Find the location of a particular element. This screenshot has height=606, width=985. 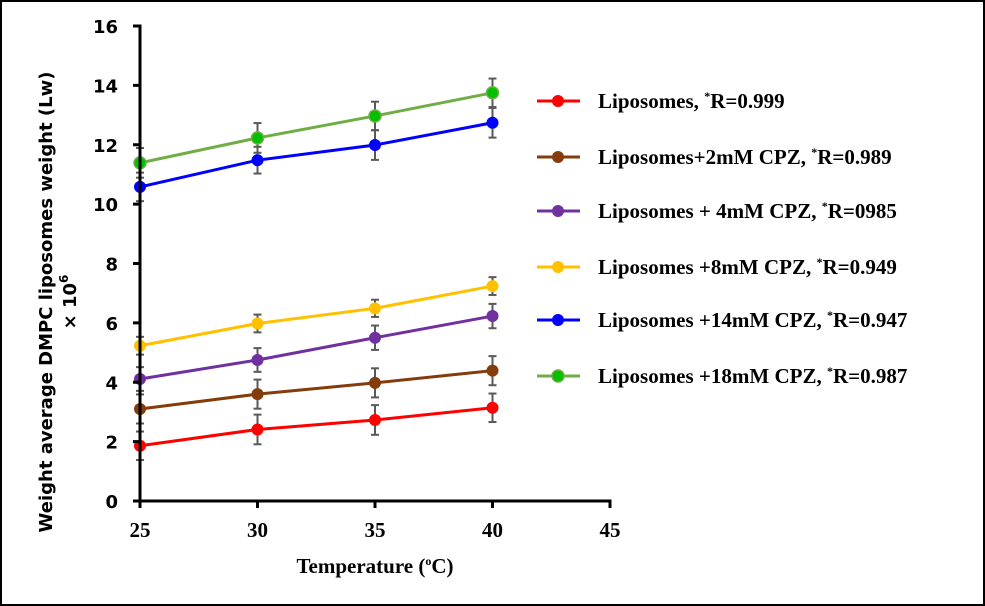

legend-label: Liposomes + 4mM CPZ, *R=0985 is located at coordinates (747, 211).